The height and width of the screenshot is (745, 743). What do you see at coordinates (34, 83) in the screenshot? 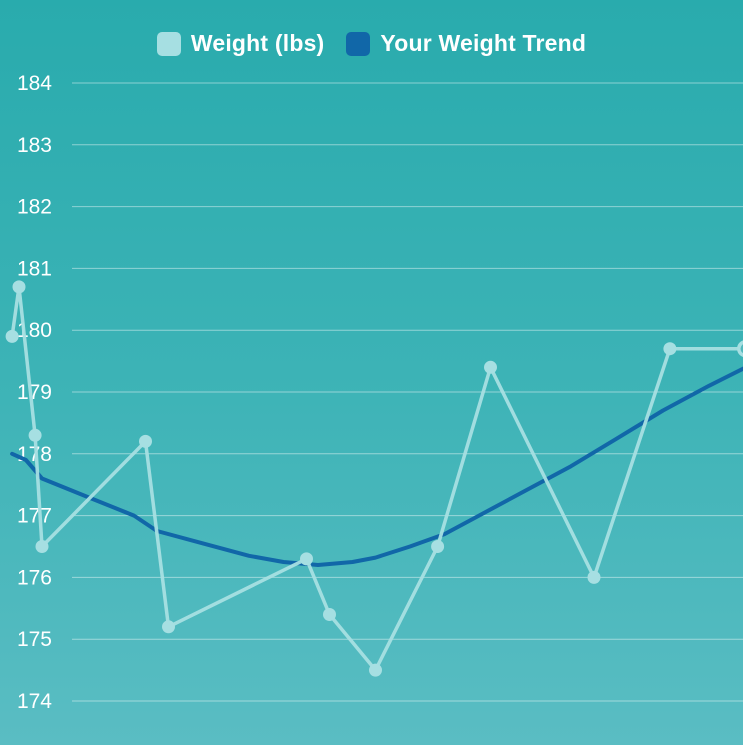
I see `y-tick-label-184: 184` at bounding box center [34, 83].